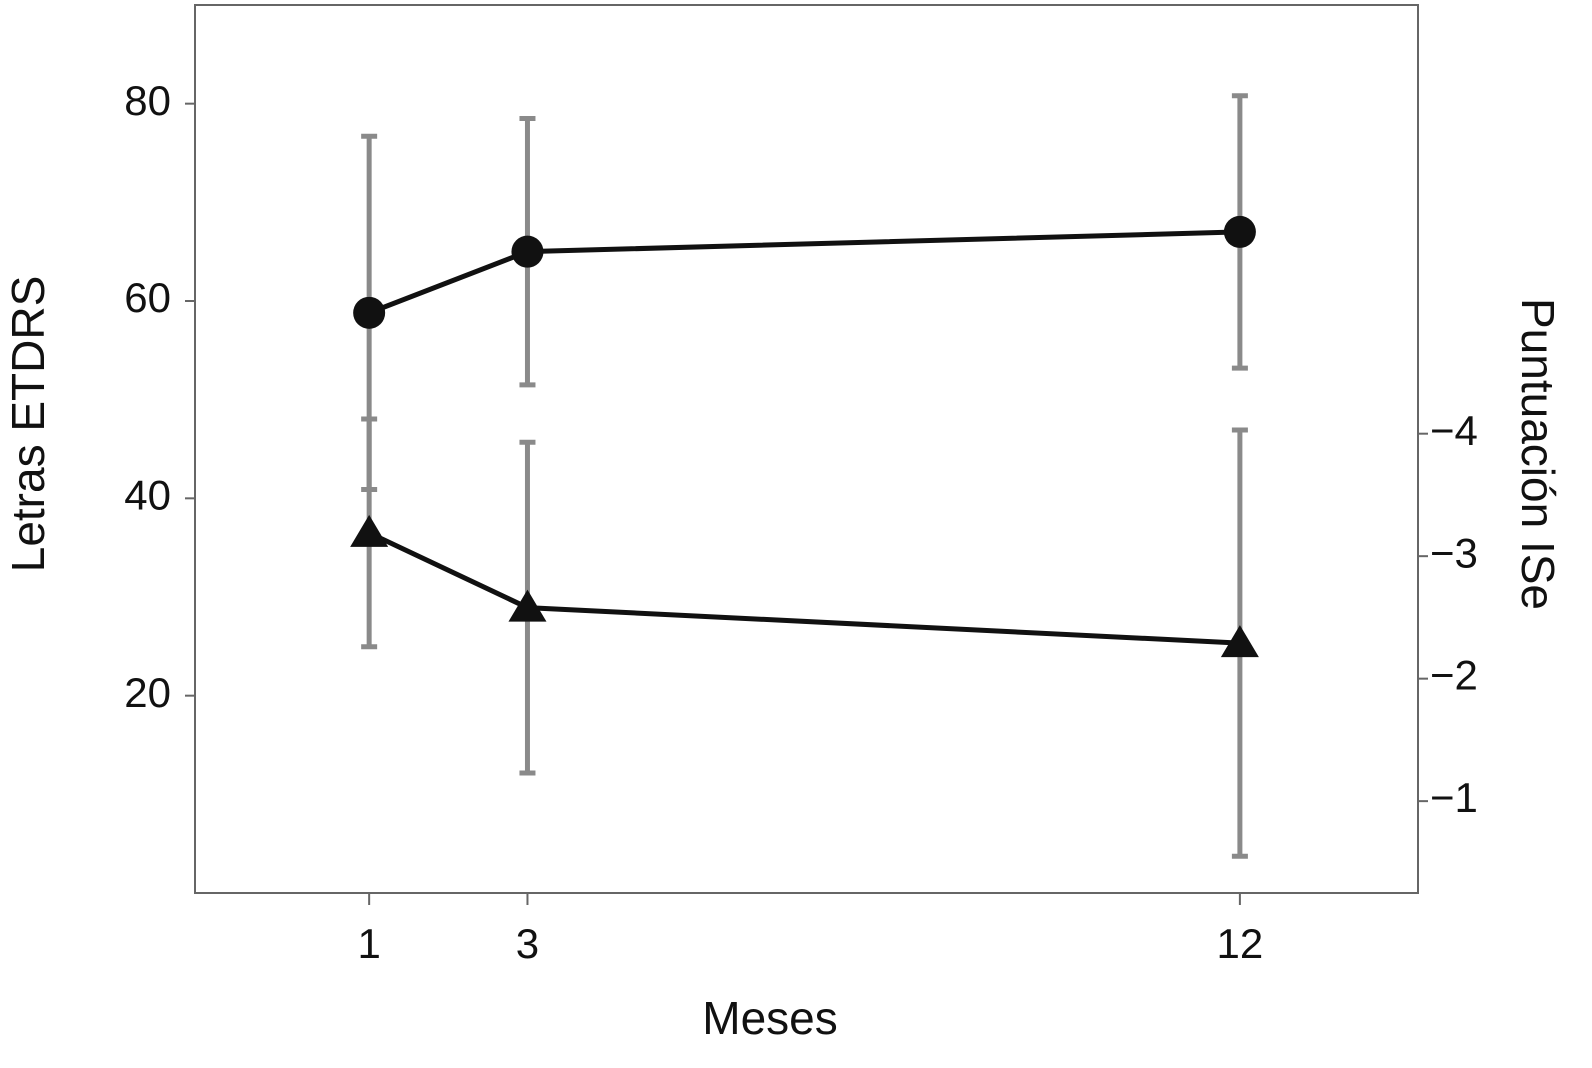  What do you see at coordinates (527, 943) in the screenshot?
I see `x-tick-label: 3` at bounding box center [527, 943].